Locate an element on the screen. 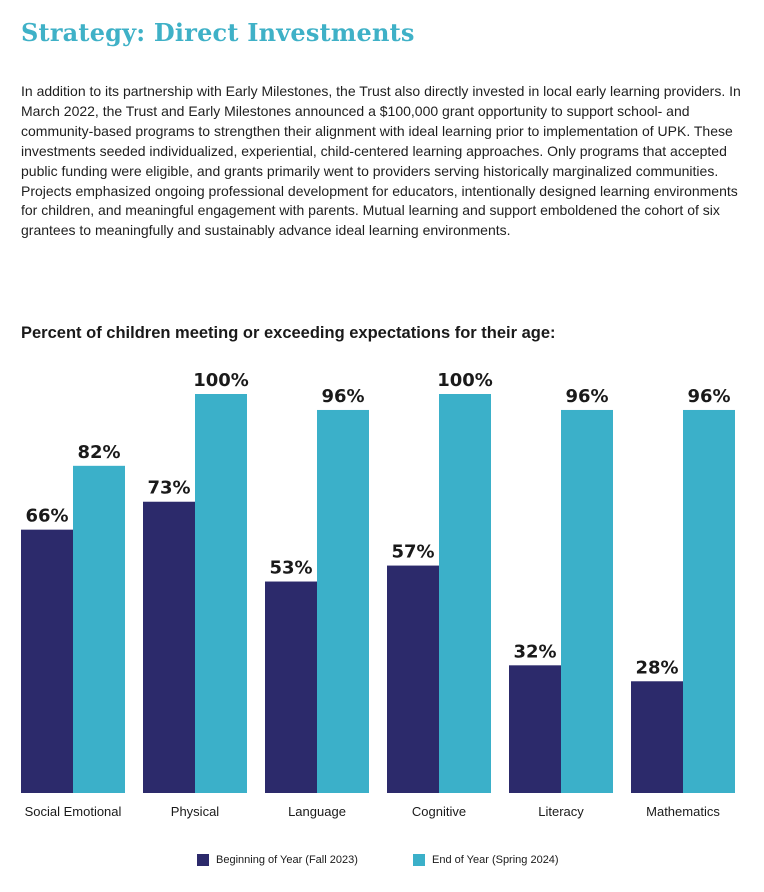  category-label-cognitive: Cognitive is located at coordinates (439, 811).